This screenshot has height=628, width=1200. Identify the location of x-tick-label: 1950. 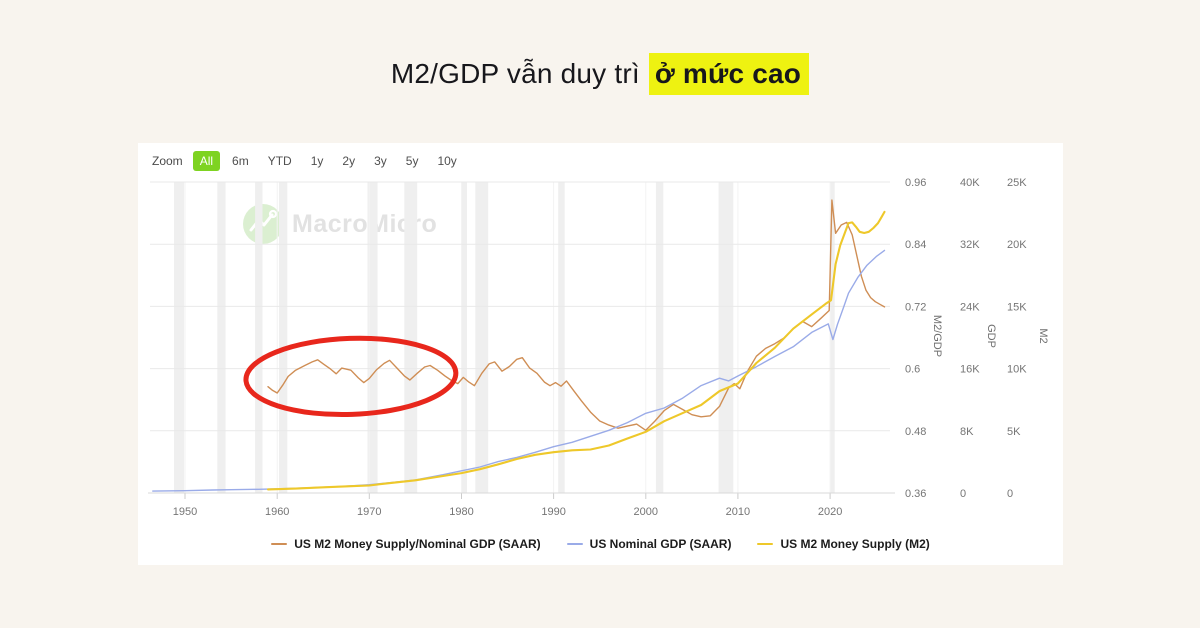
(185, 512).